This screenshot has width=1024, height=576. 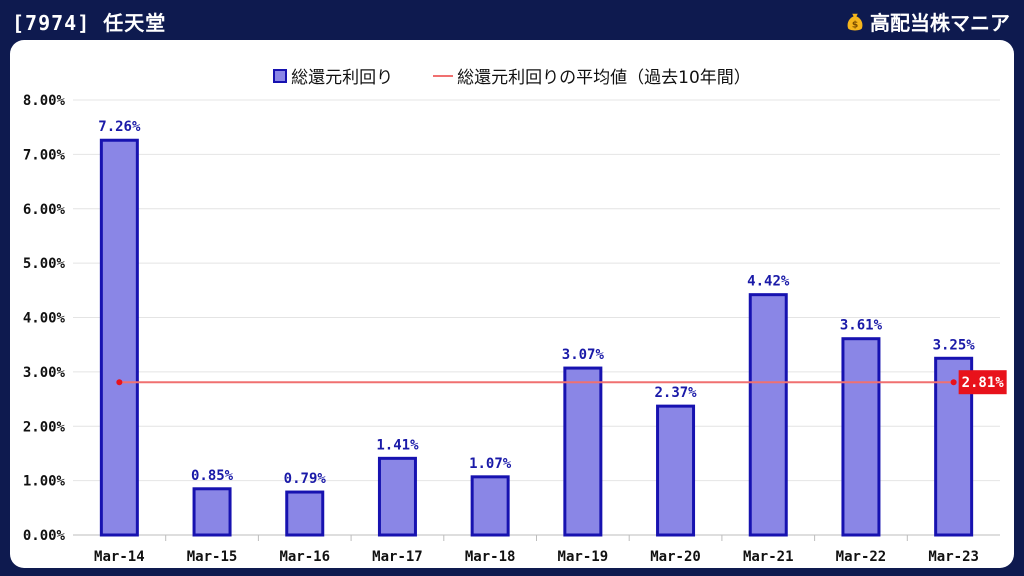 What do you see at coordinates (44, 101) in the screenshot?
I see `y-tick-label: 8.00%` at bounding box center [44, 101].